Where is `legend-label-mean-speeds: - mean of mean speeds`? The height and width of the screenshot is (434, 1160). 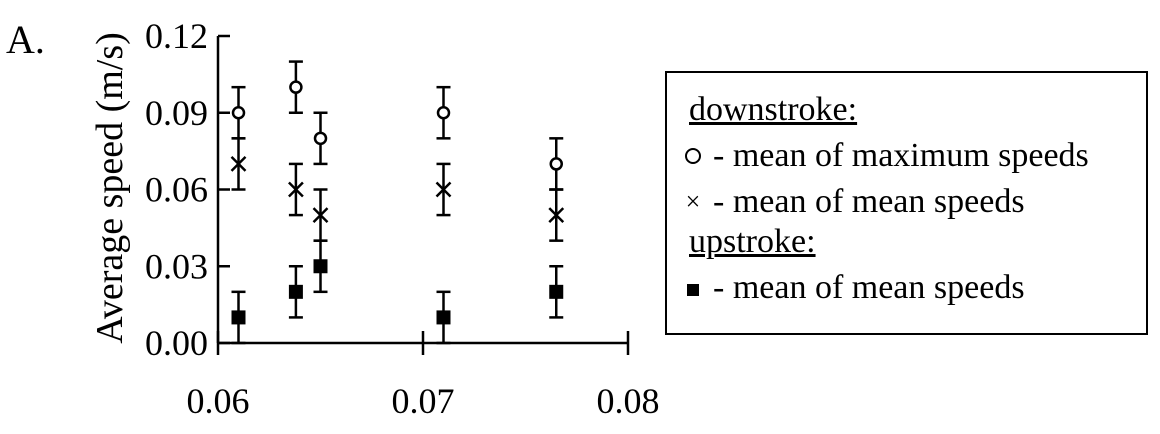 legend-label-mean-speeds: - mean of mean speeds is located at coordinates (869, 201).